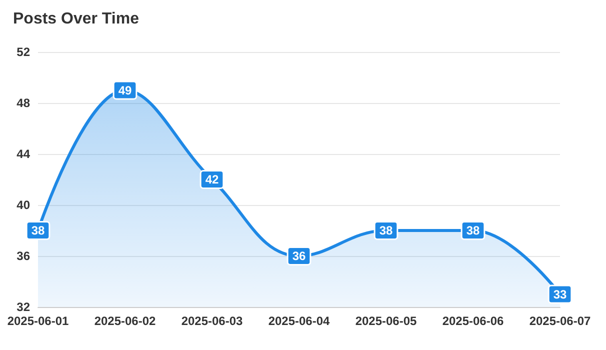  What do you see at coordinates (23, 103) in the screenshot?
I see `y-tick-label: 48` at bounding box center [23, 103].